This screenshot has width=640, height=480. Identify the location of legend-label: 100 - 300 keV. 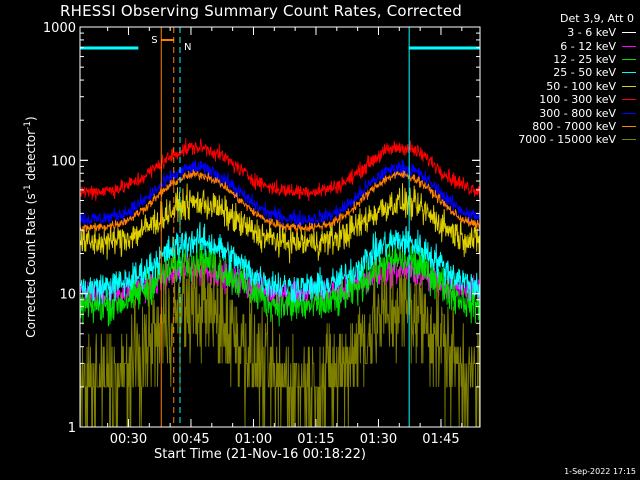
(577, 100).